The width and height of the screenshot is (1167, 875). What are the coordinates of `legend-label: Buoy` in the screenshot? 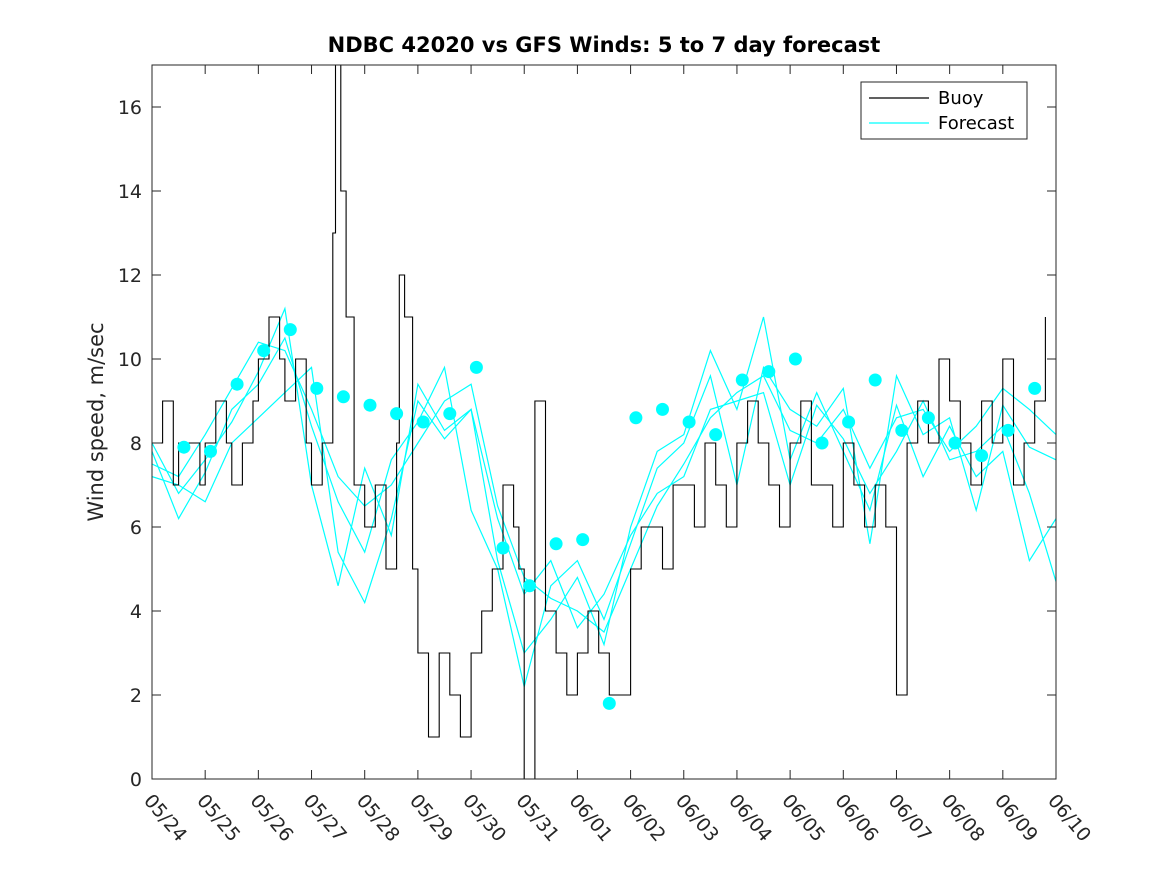 It's located at (961, 98).